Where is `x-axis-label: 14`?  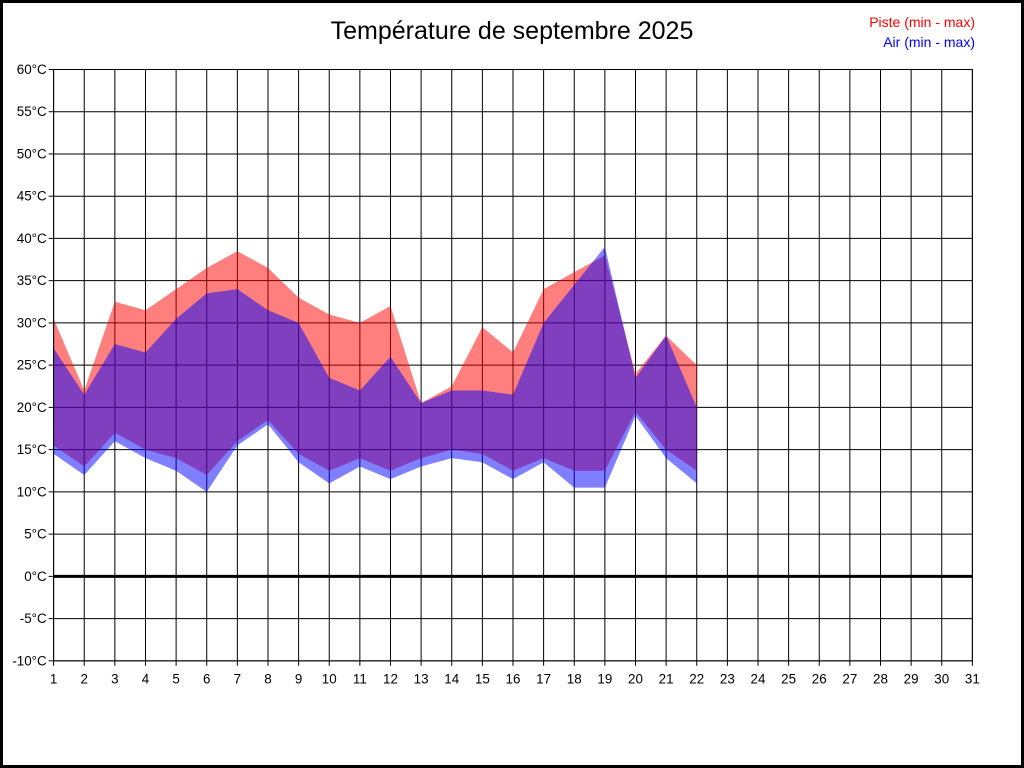
x-axis-label: 14 is located at coordinates (451, 679).